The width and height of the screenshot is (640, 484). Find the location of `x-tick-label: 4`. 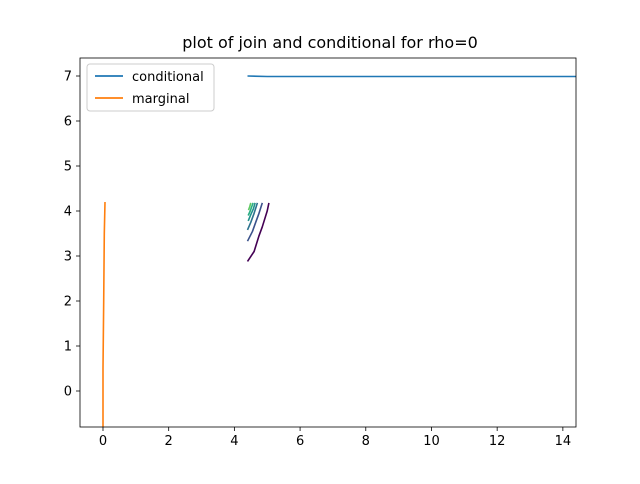

x-tick-label: 4 is located at coordinates (234, 441).